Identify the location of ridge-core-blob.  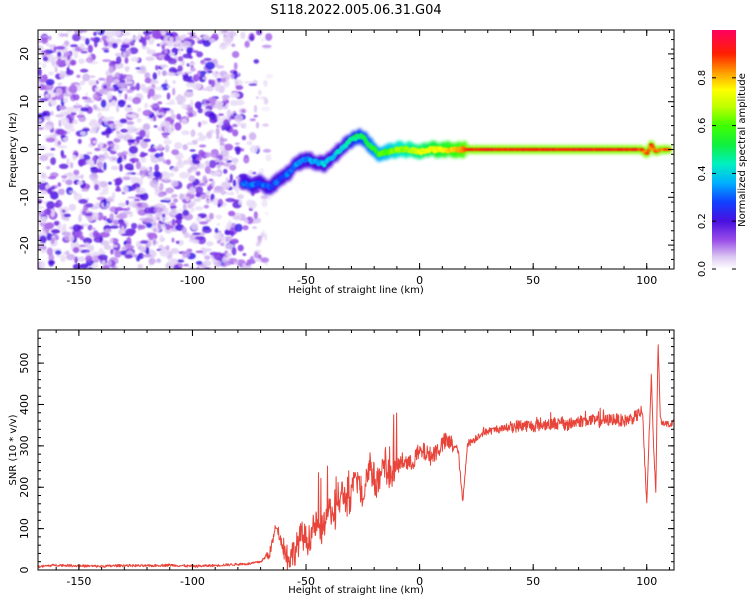
(648, 150).